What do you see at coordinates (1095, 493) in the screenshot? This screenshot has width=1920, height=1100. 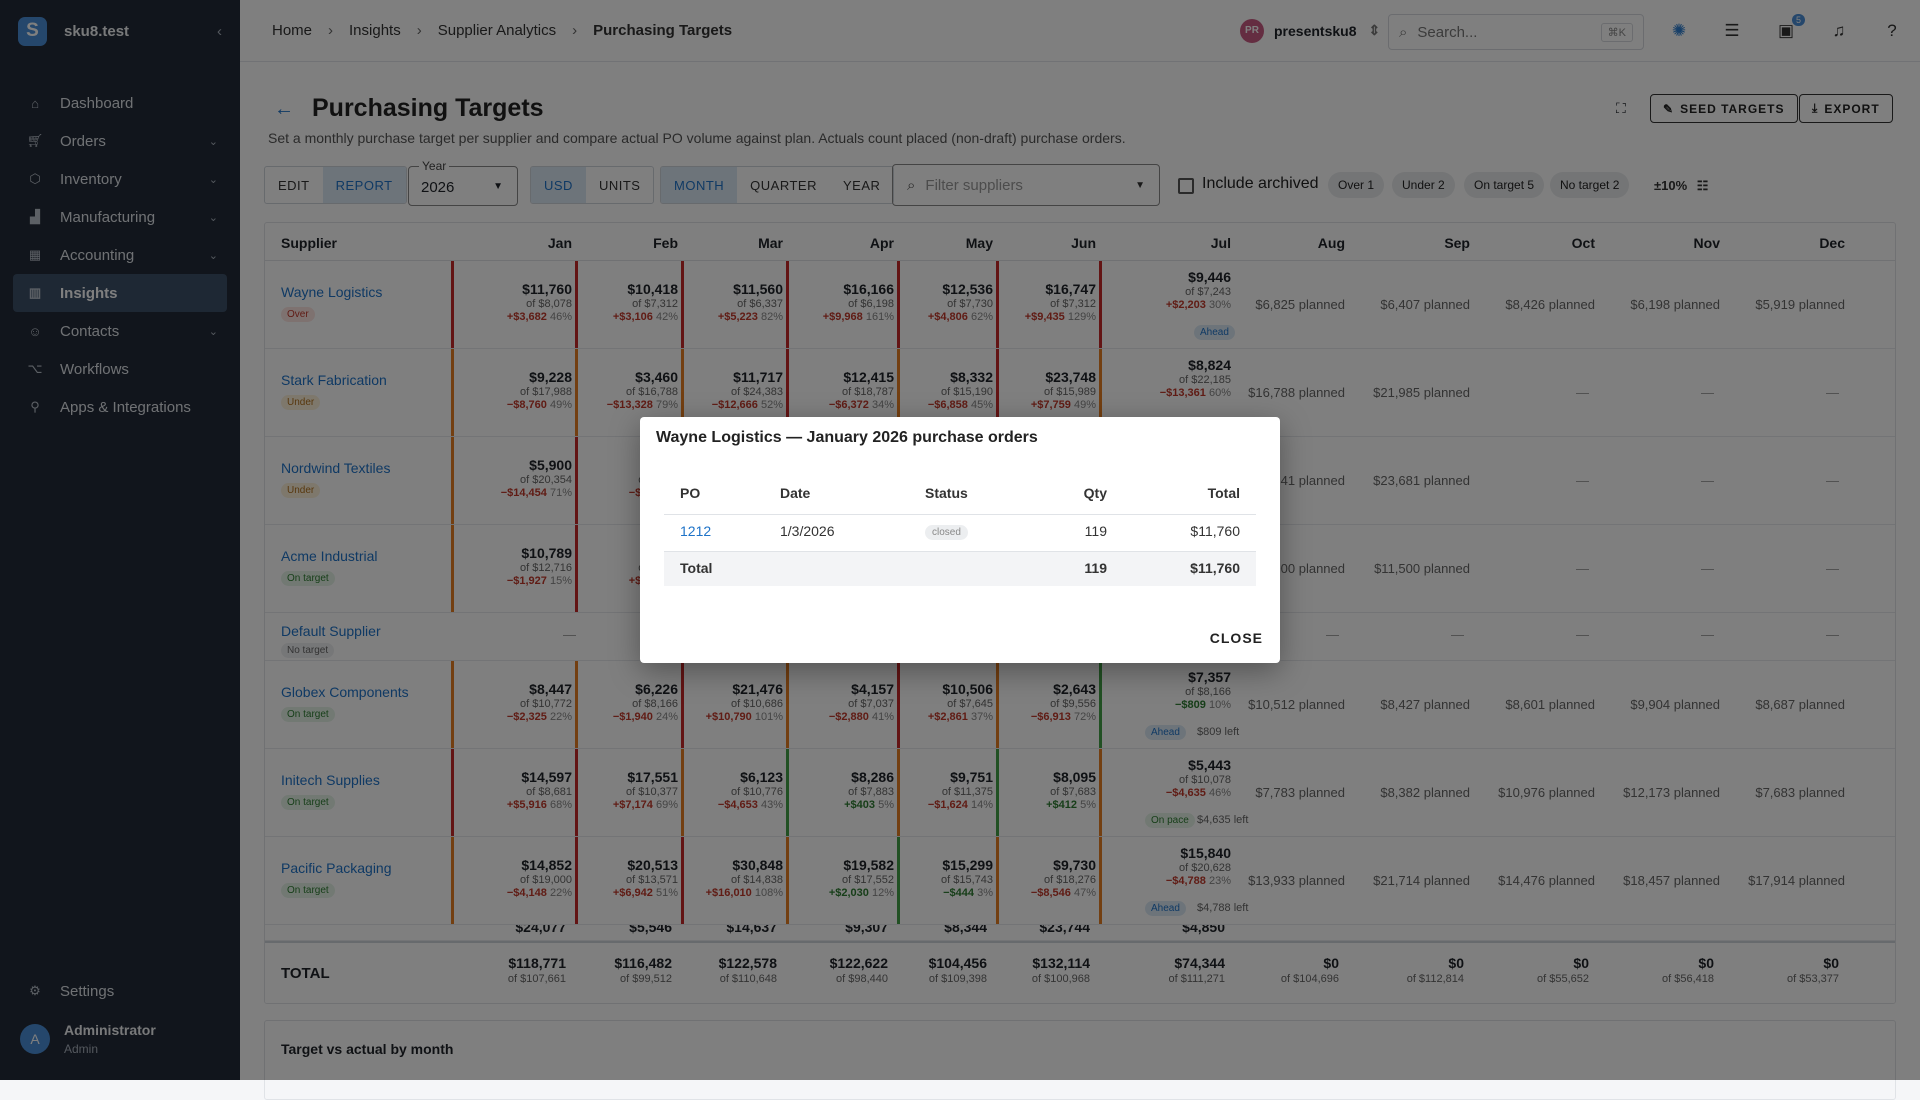 I see `col-qty: Qty` at bounding box center [1095, 493].